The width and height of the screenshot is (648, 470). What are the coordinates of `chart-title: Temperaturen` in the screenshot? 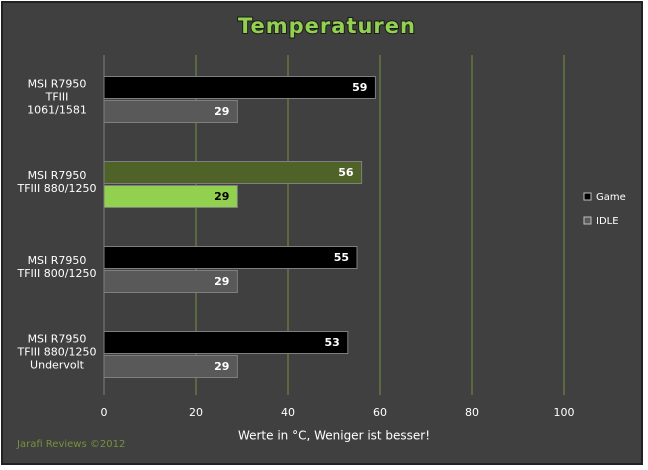 It's located at (327, 26).